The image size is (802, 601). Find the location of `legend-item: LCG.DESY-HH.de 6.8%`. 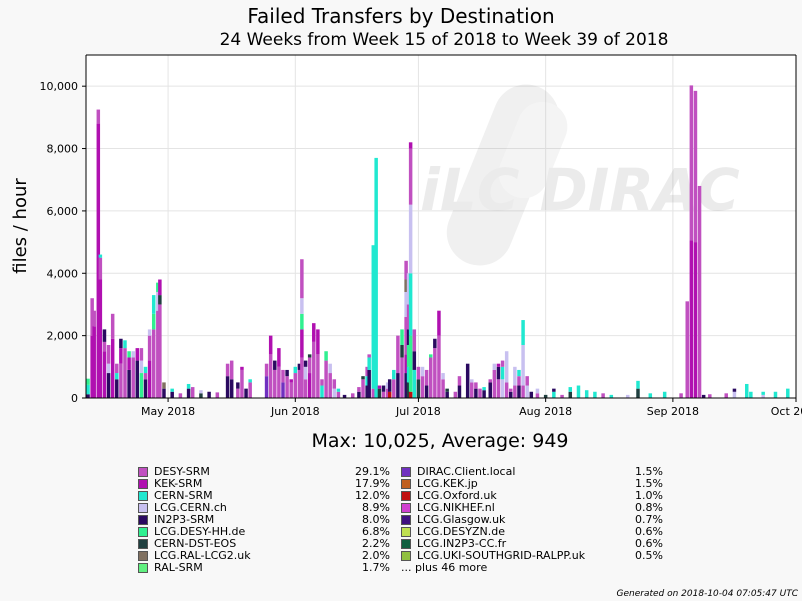

legend-item: LCG.DESY-HH.de 6.8% is located at coordinates (264, 532).